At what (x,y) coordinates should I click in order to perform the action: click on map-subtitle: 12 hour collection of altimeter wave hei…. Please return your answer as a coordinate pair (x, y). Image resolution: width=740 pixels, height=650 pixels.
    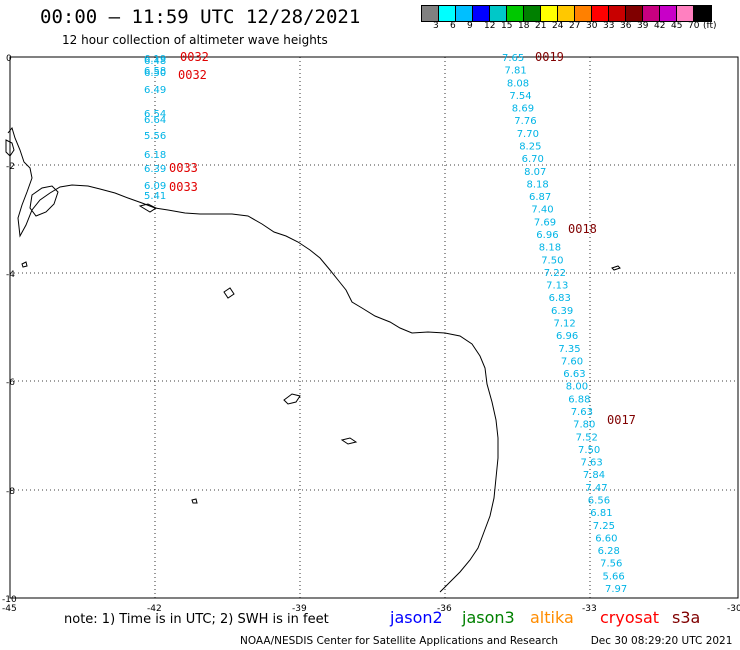
    Looking at the image, I should click on (195, 40).